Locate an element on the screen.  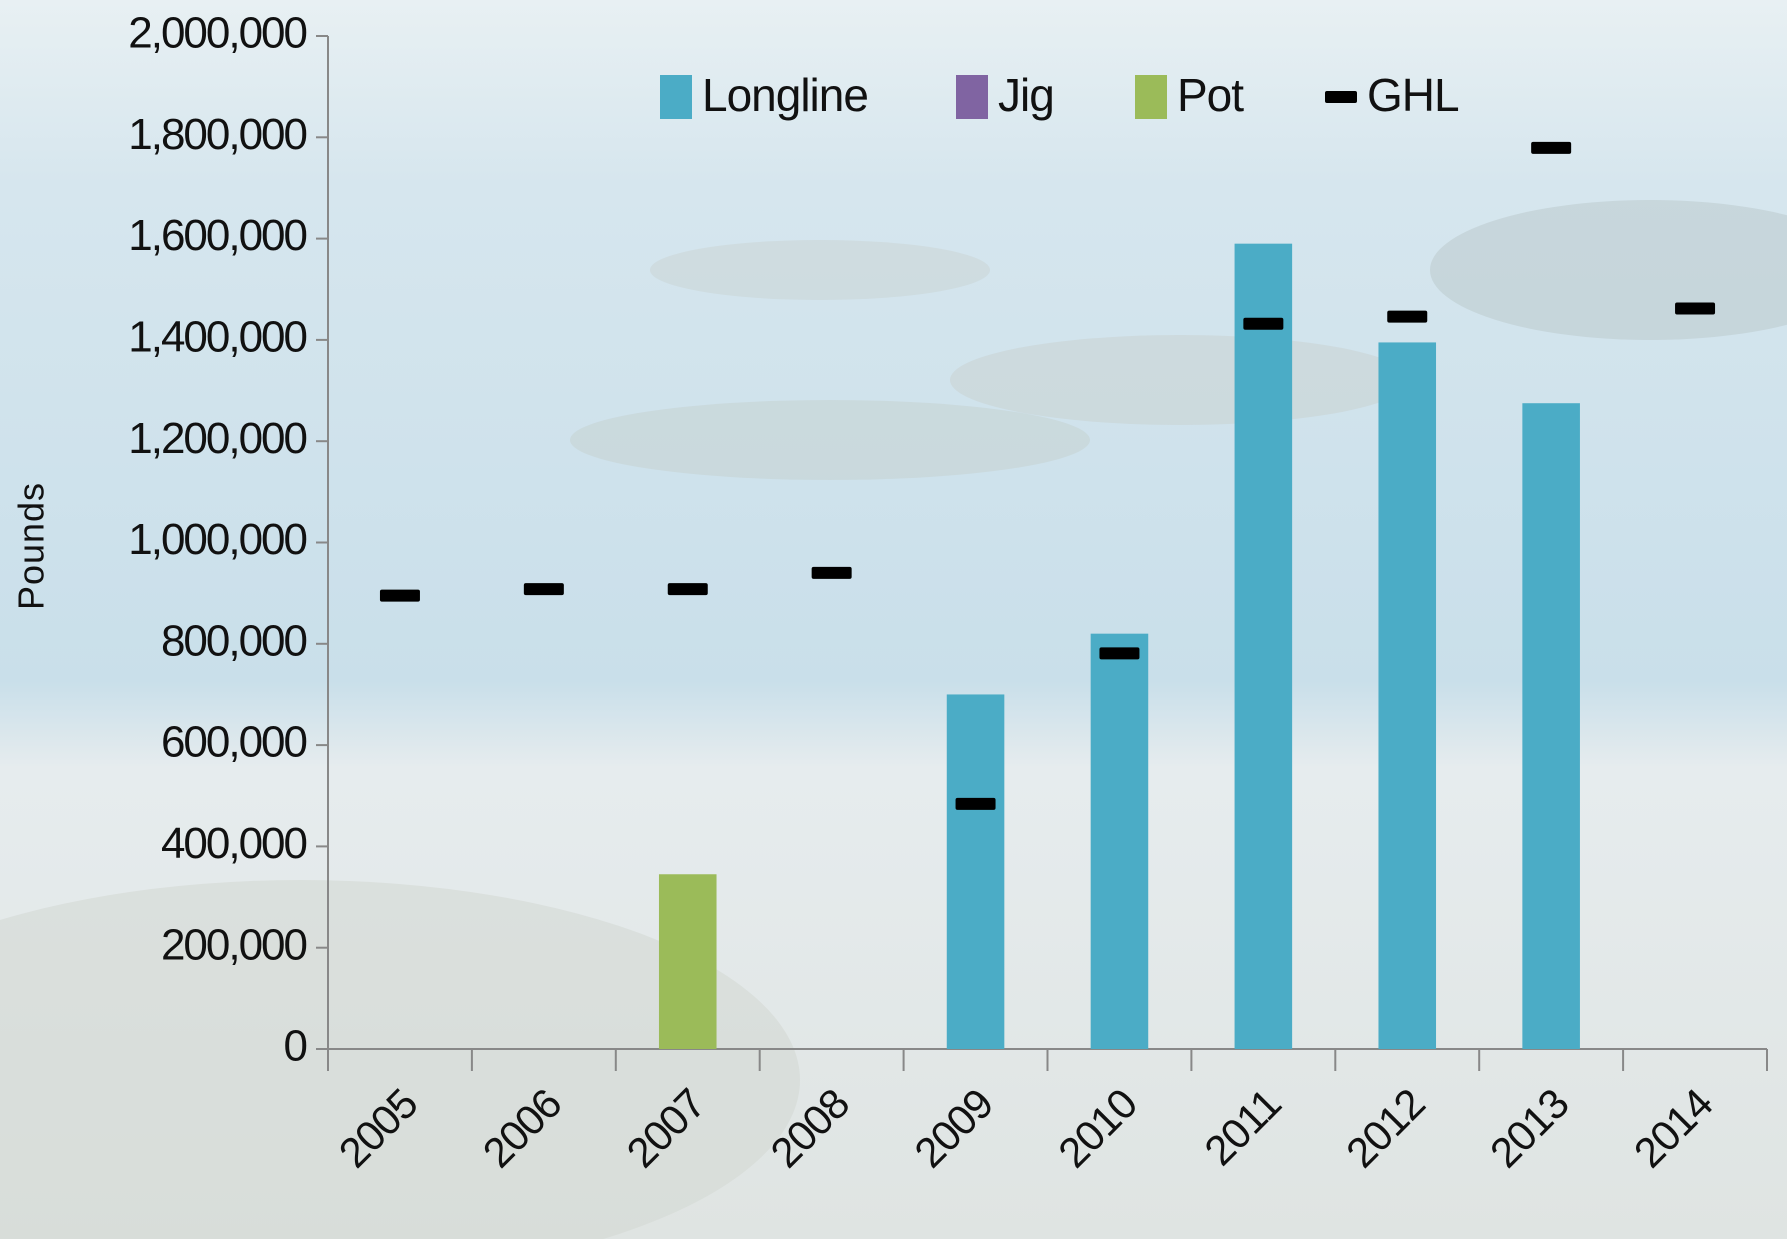
legend-label: Pot is located at coordinates (1210, 95).